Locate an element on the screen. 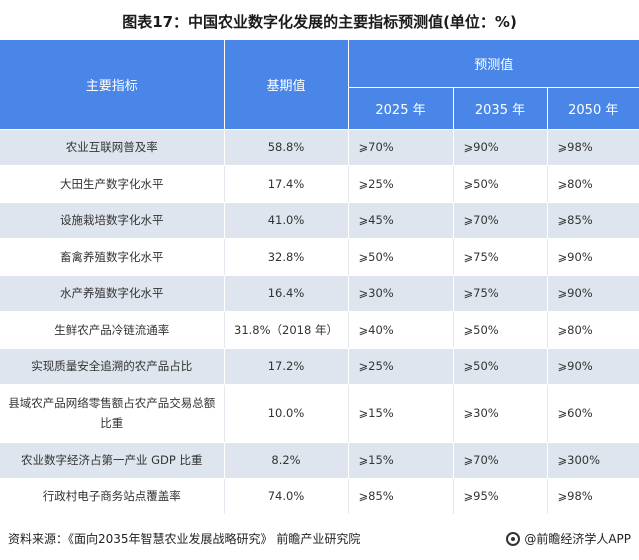 This screenshot has width=639, height=560. table-row: 水产养殖数字化水平 16.4% ⩾30% ⩾75% ⩾90% is located at coordinates (319, 293).